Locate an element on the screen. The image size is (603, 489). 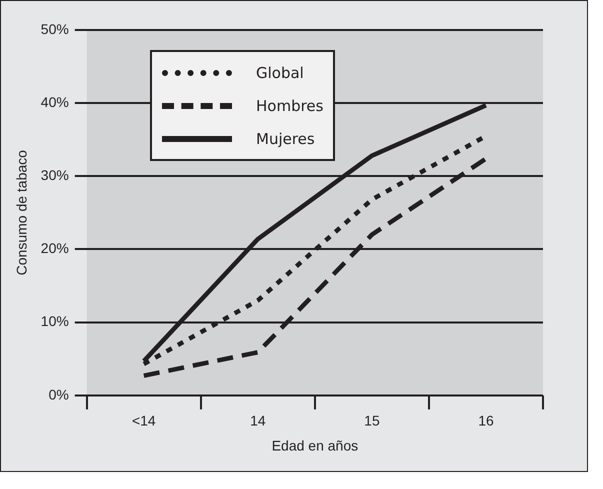
y-tick-label: 30% is located at coordinates (54, 175).